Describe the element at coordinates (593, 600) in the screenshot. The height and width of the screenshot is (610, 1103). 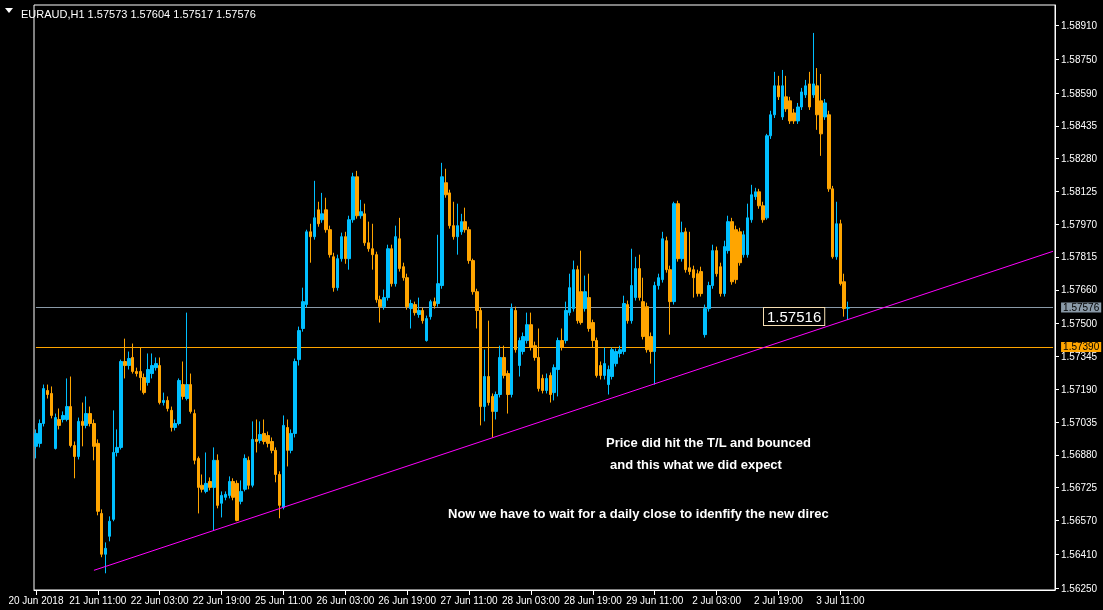
I see `x-tick-label: 28 Jun 19:00` at that location.